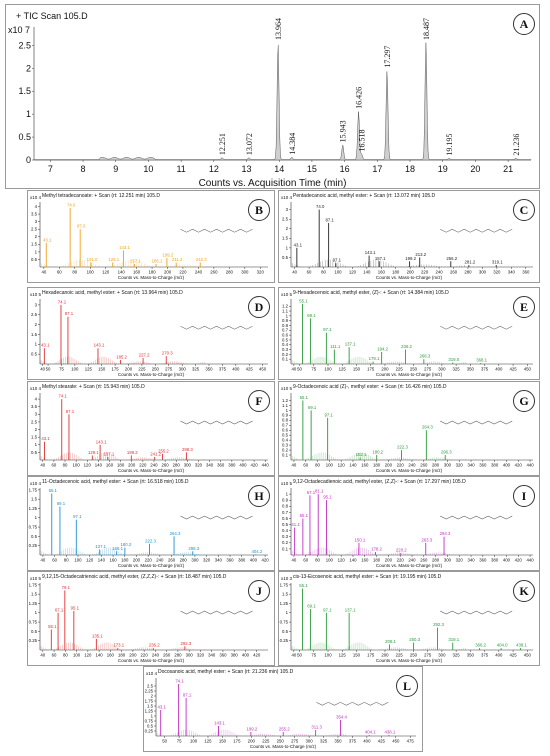 This screenshot has width=550, height=756. I want to click on y-tick-label: 2, so click(152, 695).